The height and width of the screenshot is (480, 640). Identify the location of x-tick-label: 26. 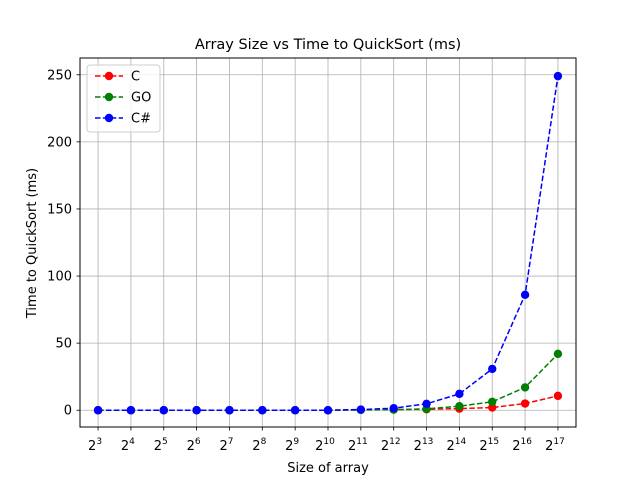
(194, 445).